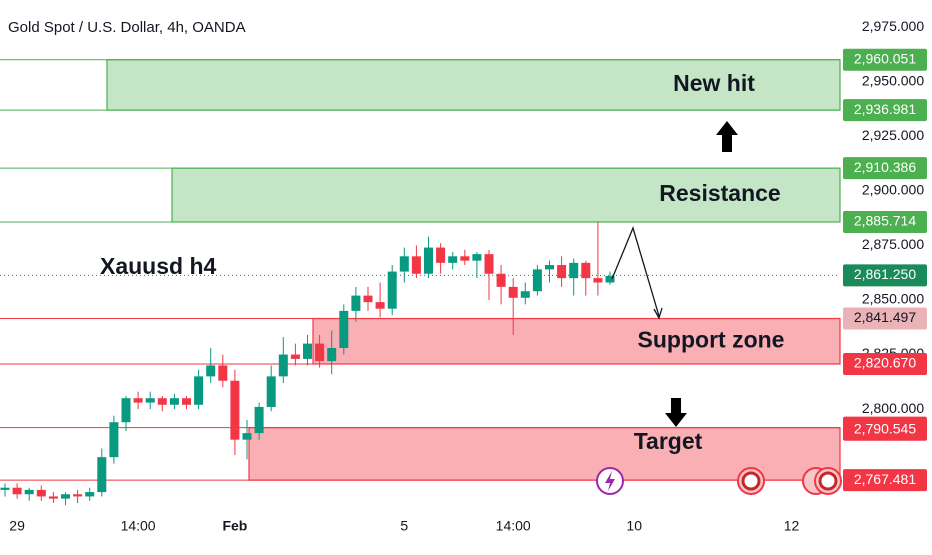 Image resolution: width=932 pixels, height=555 pixels. Describe the element at coordinates (792, 526) in the screenshot. I see `x-tick-label: 12` at that location.